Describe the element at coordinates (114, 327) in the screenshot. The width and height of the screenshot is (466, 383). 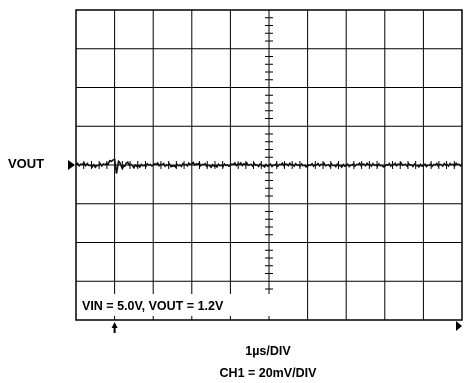
I see `trigger-marker` at that location.